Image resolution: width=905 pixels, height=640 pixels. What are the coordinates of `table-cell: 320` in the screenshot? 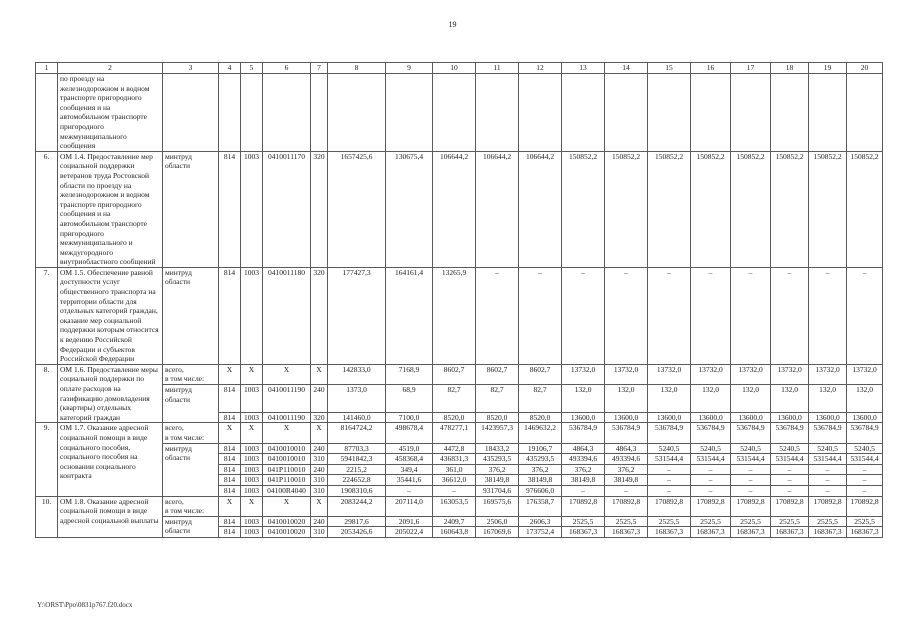 It's located at (319, 315).